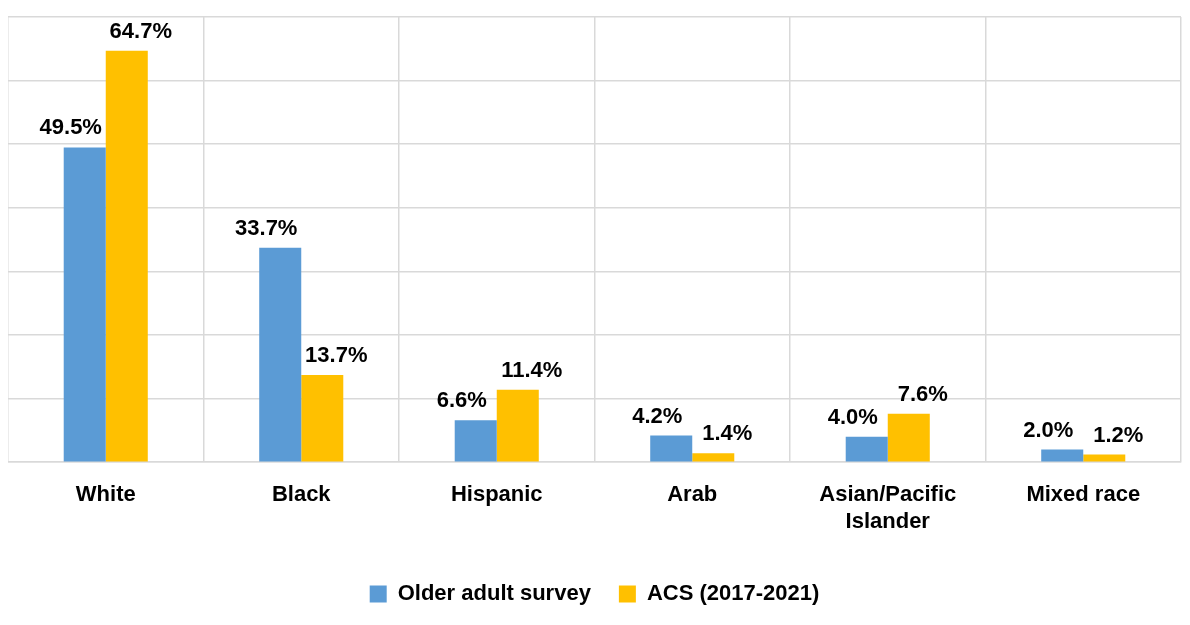 The height and width of the screenshot is (625, 1190). What do you see at coordinates (532, 369) in the screenshot?
I see `data-label: 11.4%` at bounding box center [532, 369].